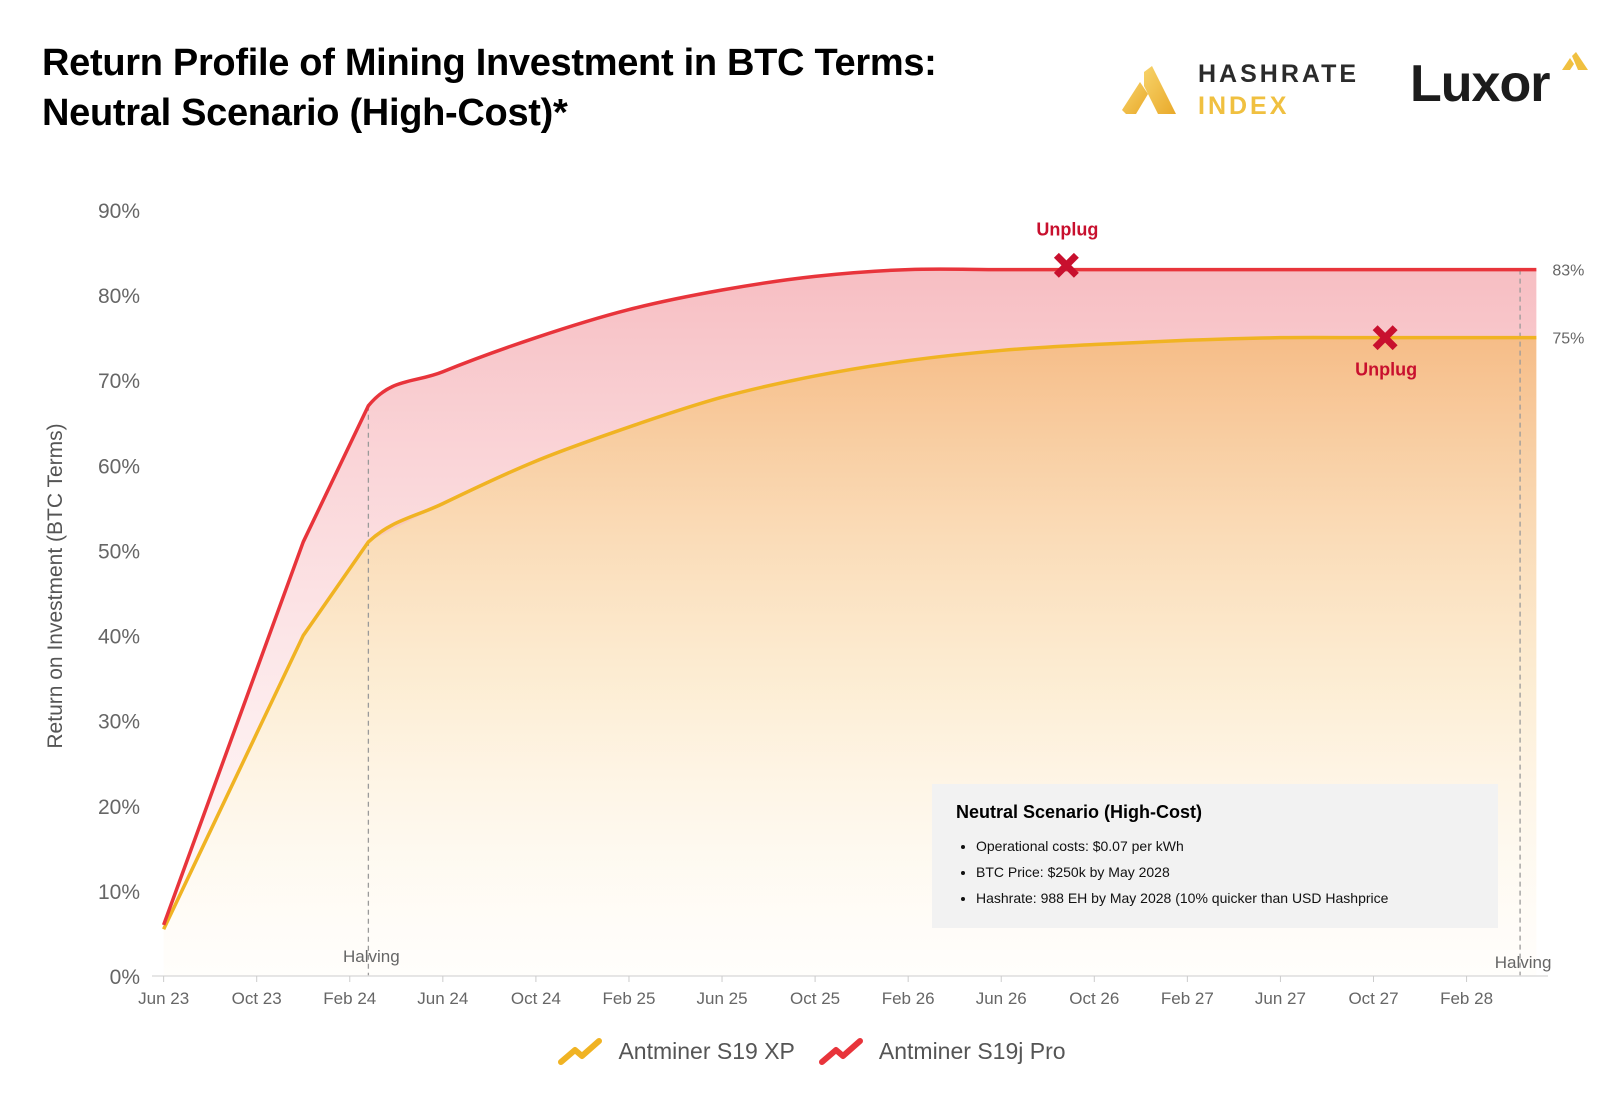 Image resolution: width=1624 pixels, height=1093 pixels. What do you see at coordinates (305, 113) in the screenshot?
I see `title-line-2: Neutral Scenario (High-Cost)*` at bounding box center [305, 113].